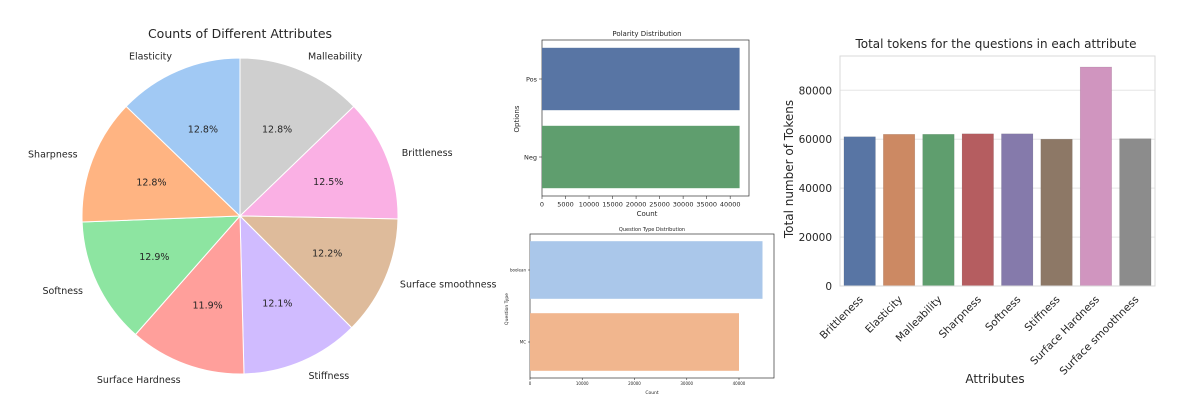  I want to click on pie-slice-brittleness, so click(318, 162).